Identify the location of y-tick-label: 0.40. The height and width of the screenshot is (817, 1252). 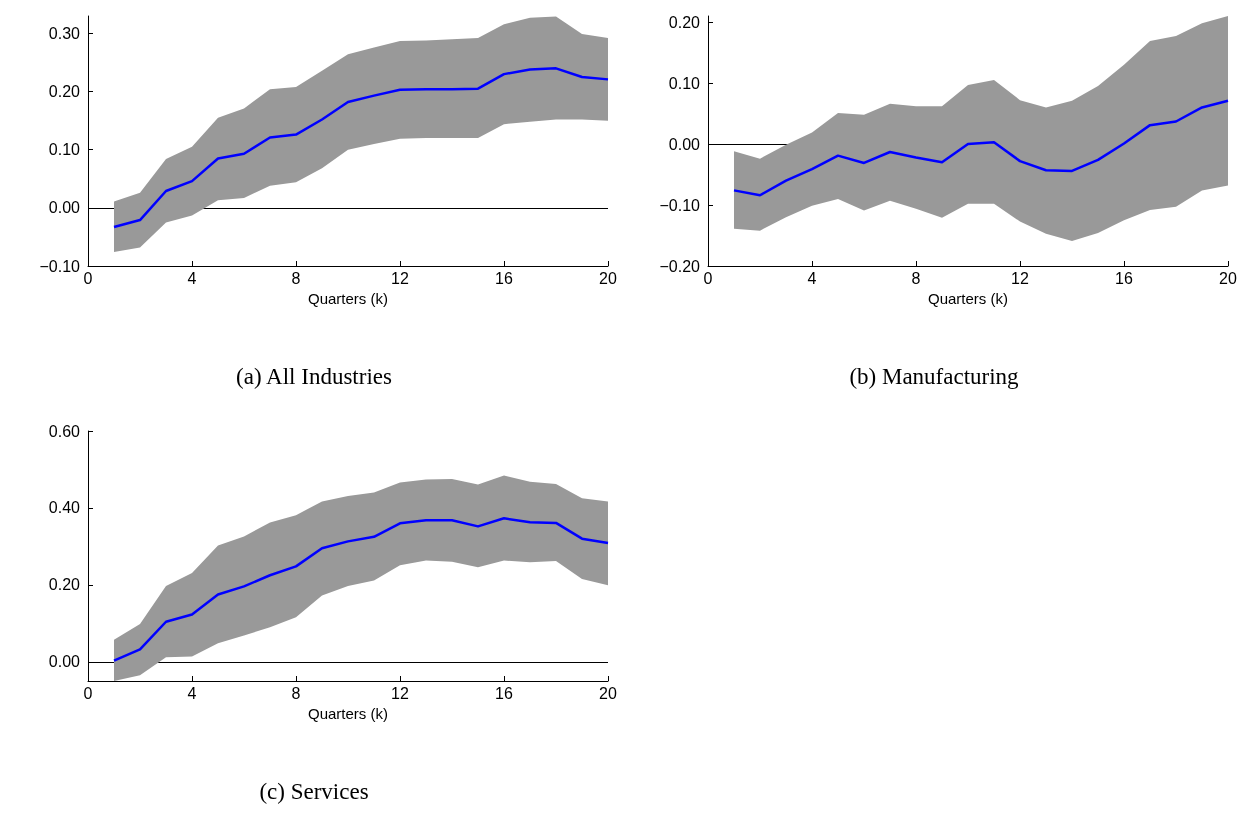
(64, 508).